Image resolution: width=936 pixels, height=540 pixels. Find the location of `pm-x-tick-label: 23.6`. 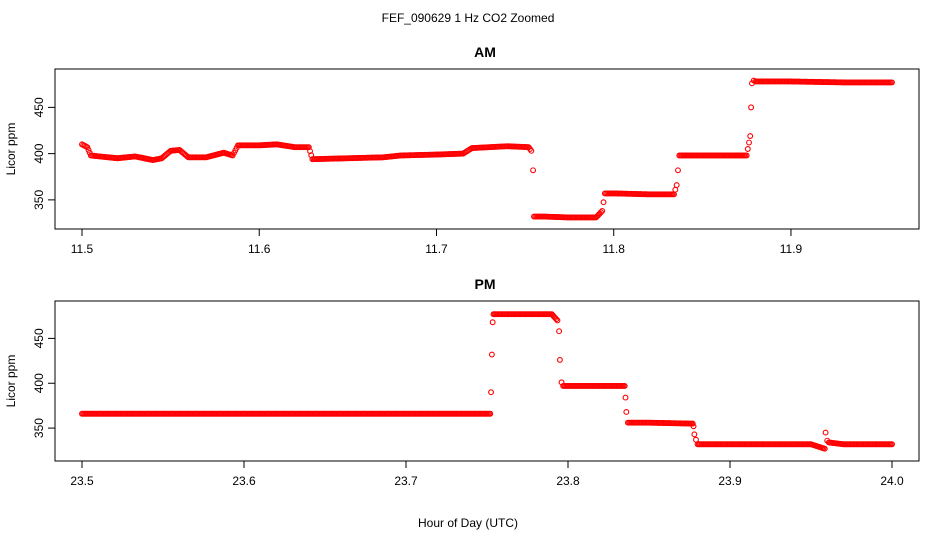

pm-x-tick-label: 23.6 is located at coordinates (244, 481).